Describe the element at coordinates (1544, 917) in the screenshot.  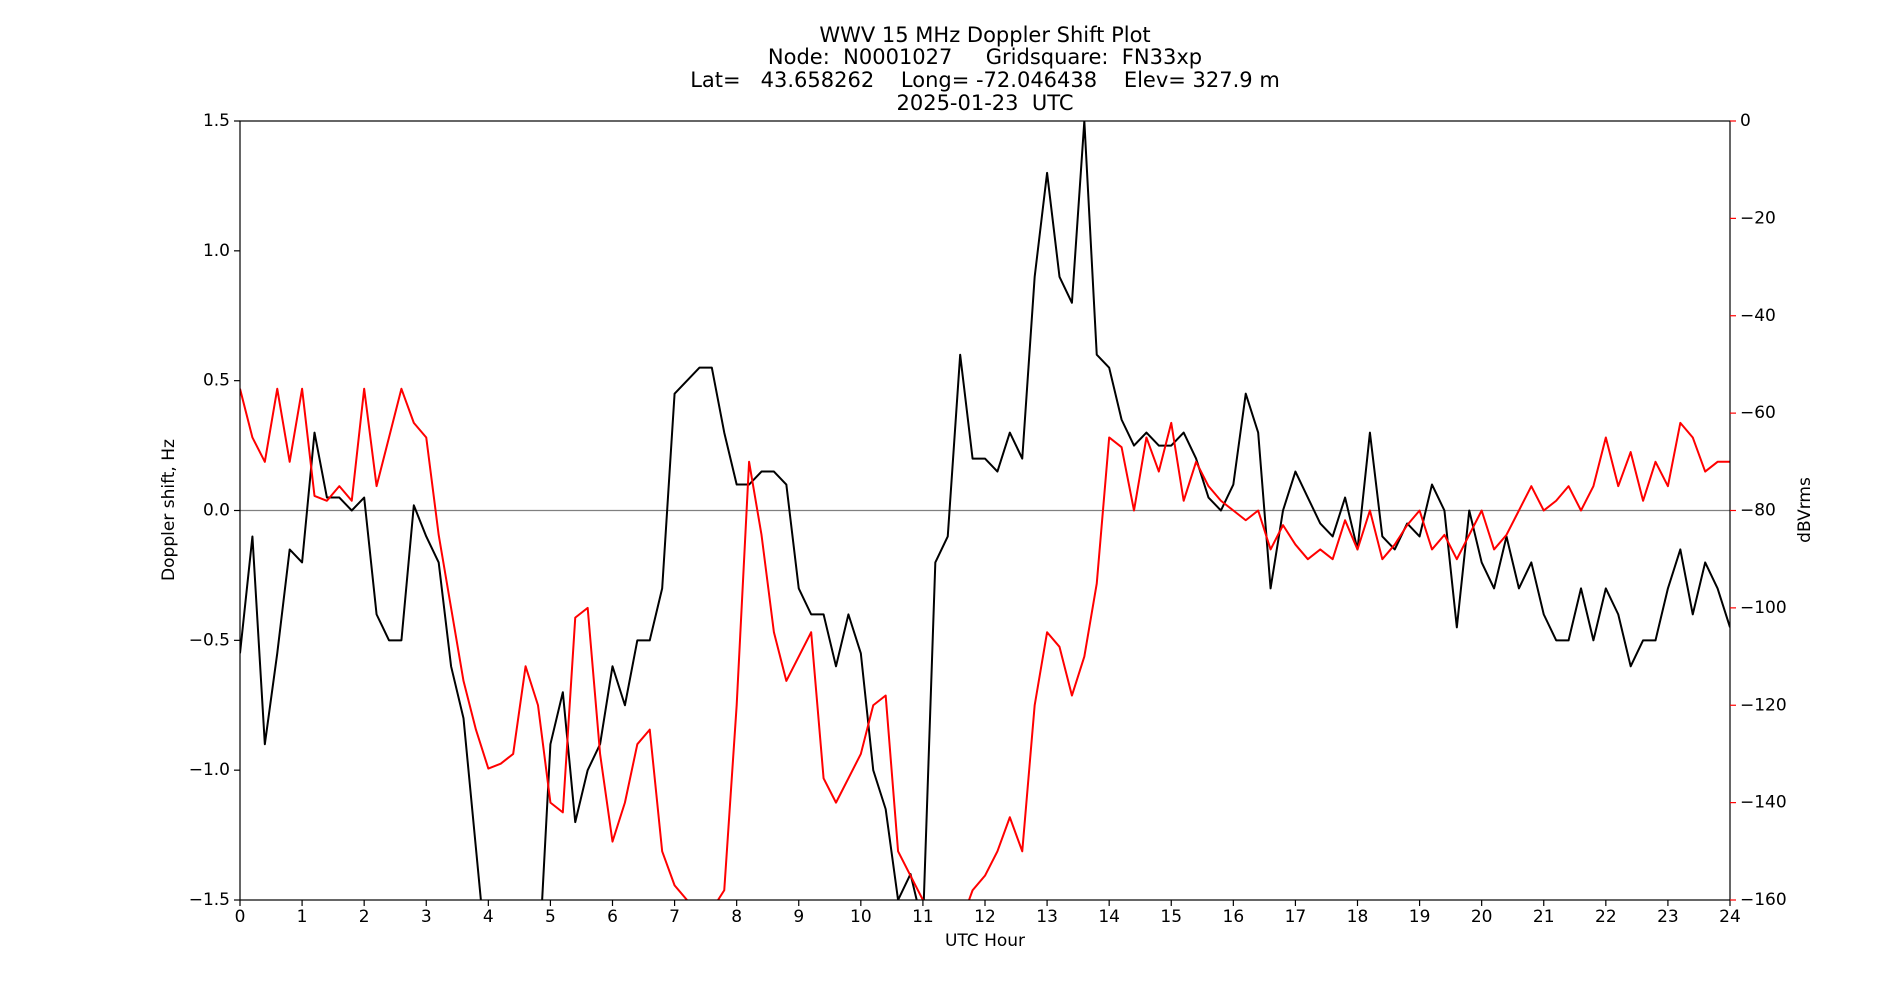
I see `x-tick-label: 21` at that location.